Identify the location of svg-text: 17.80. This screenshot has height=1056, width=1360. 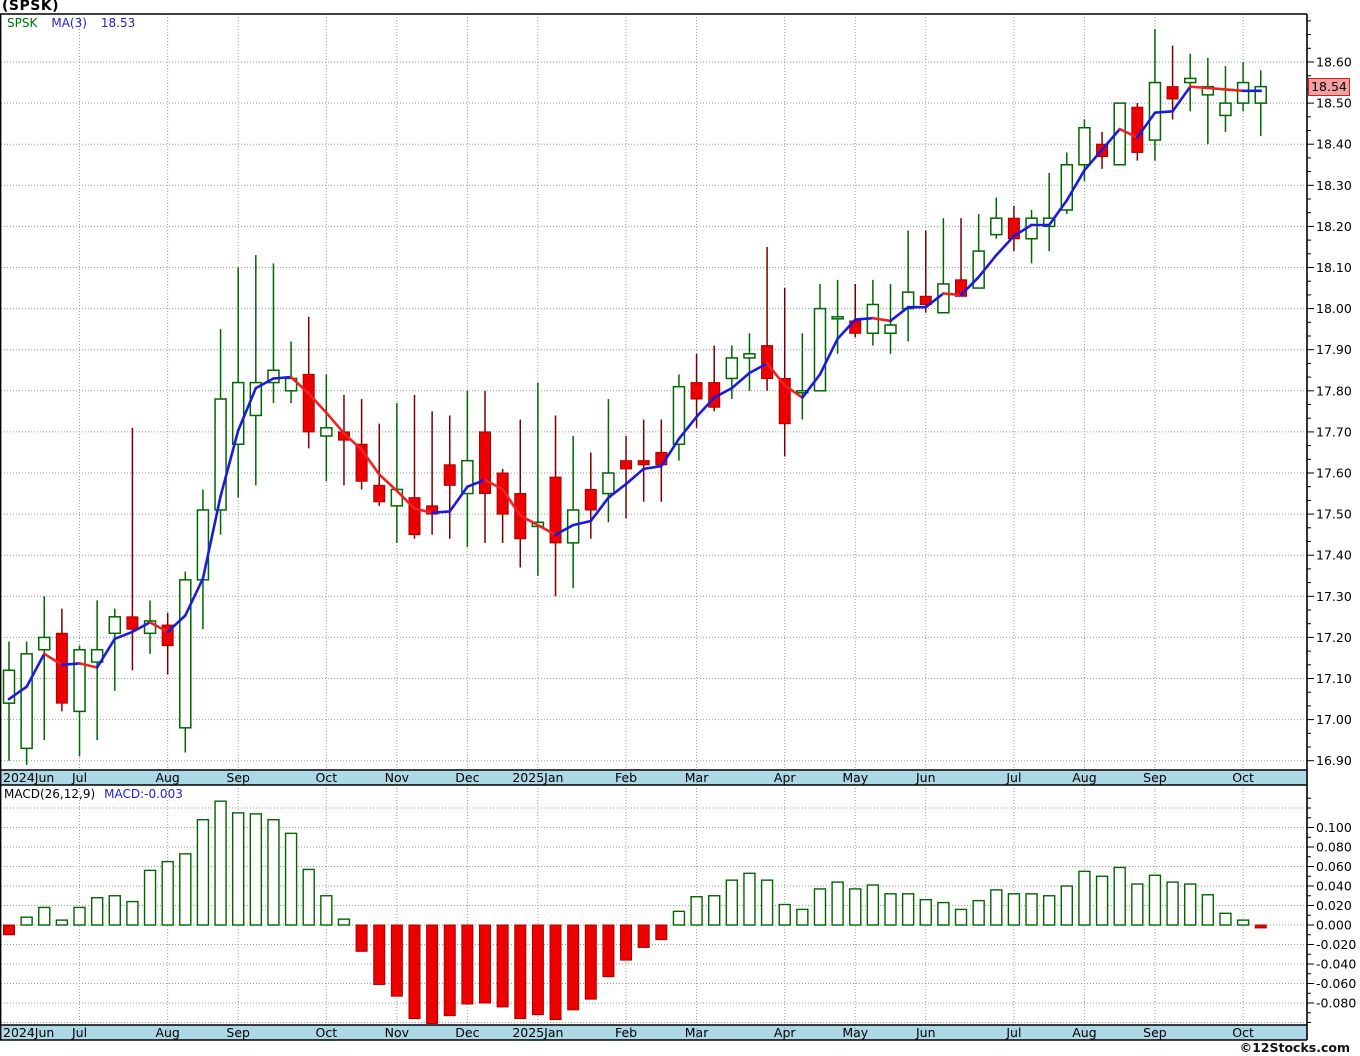
(1334, 390).